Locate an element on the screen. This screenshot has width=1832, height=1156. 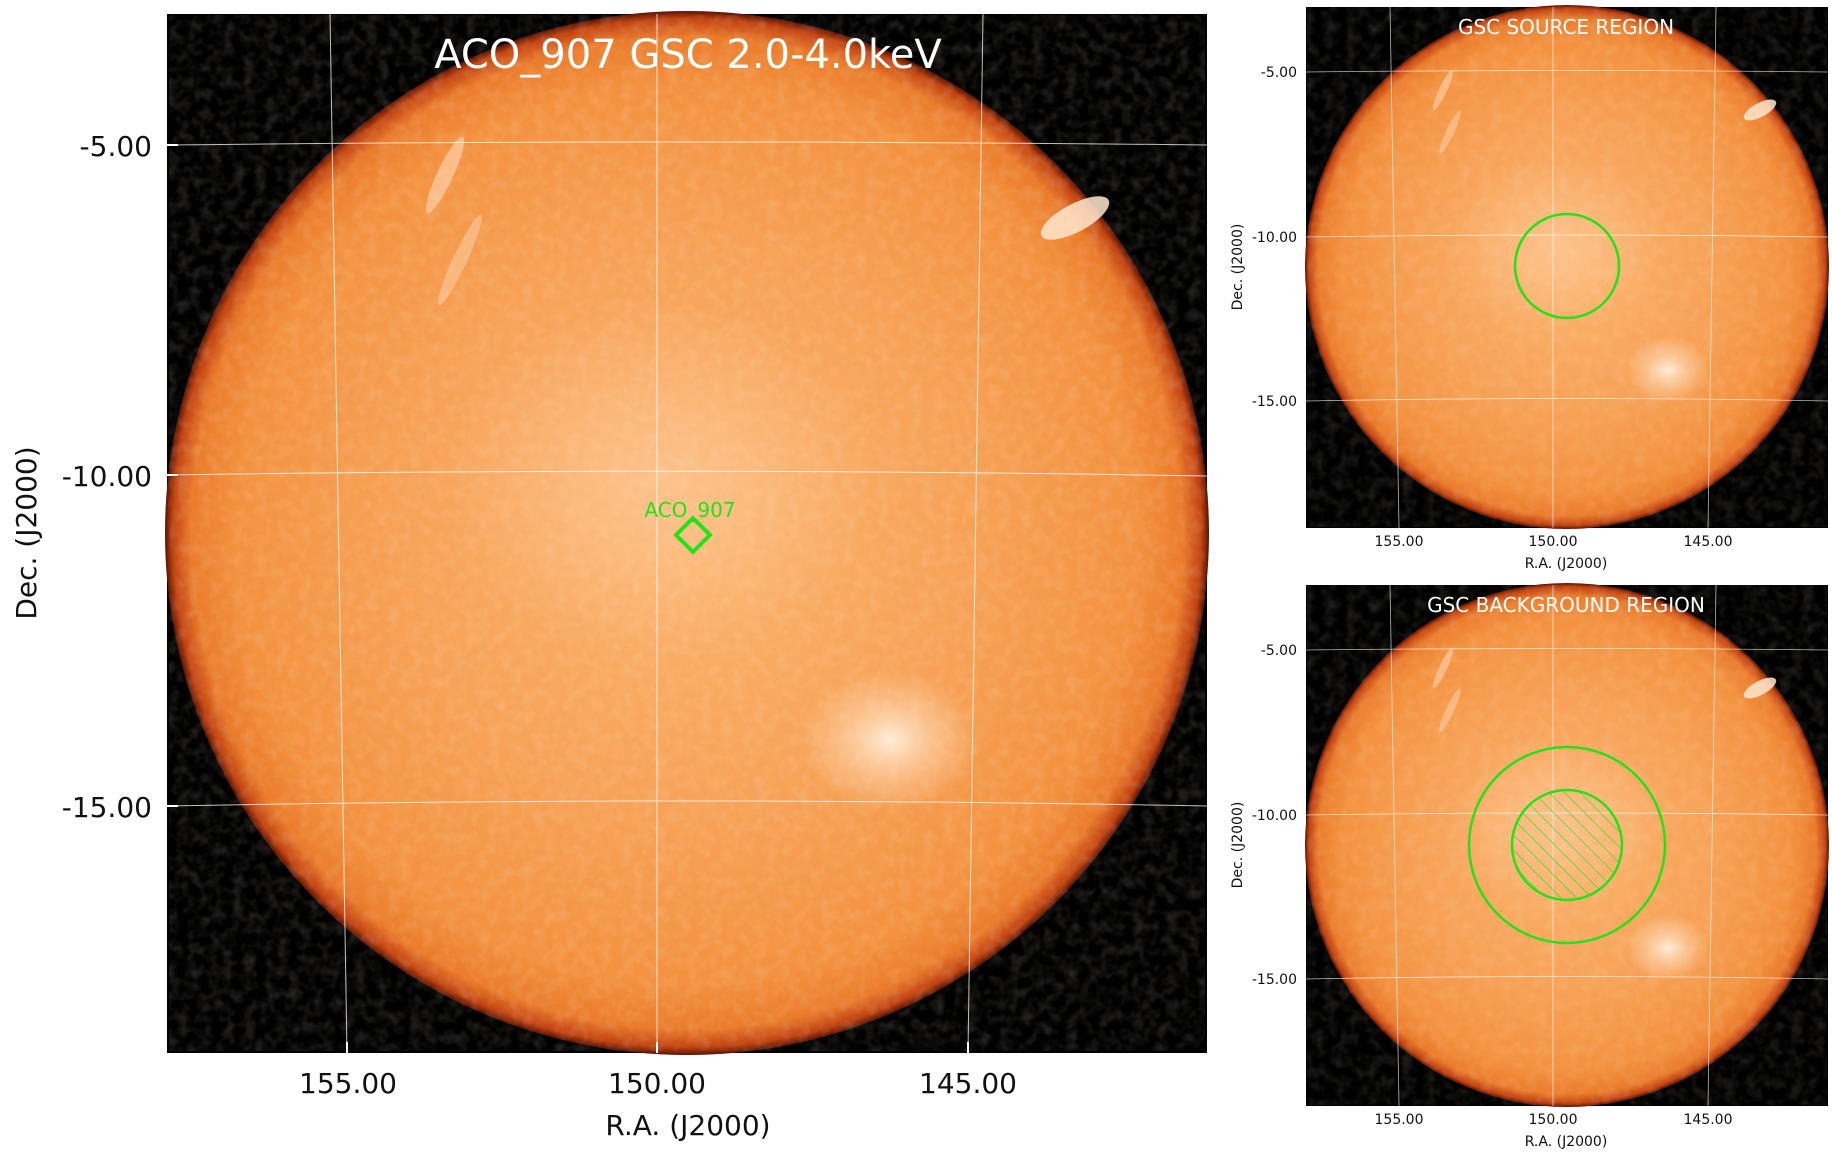
coordinate-grid is located at coordinates (1567, 267).